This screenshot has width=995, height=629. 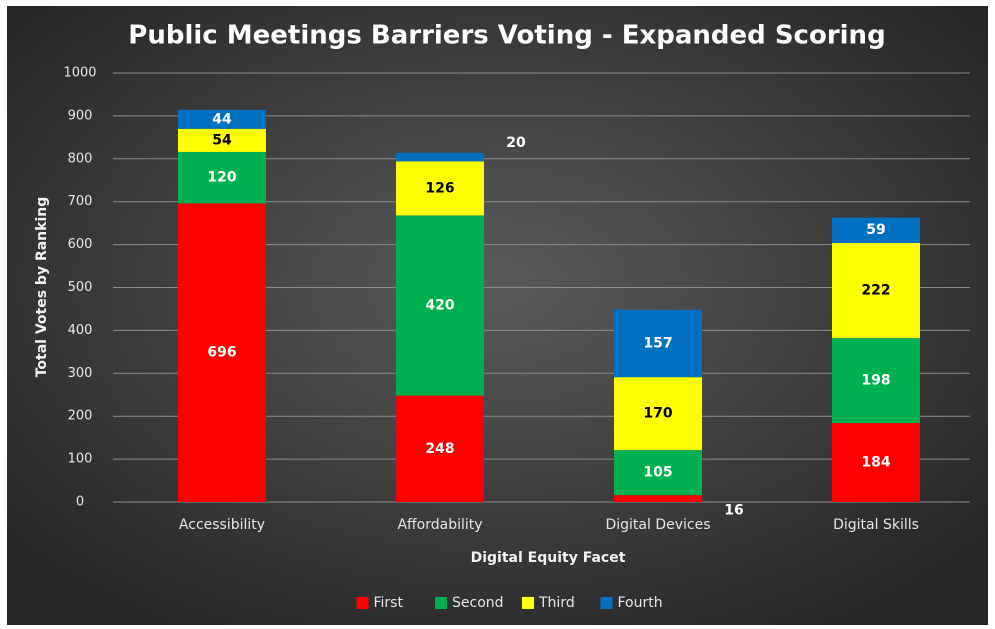 I want to click on x-tick-label: Accessibility, so click(x=222, y=525).